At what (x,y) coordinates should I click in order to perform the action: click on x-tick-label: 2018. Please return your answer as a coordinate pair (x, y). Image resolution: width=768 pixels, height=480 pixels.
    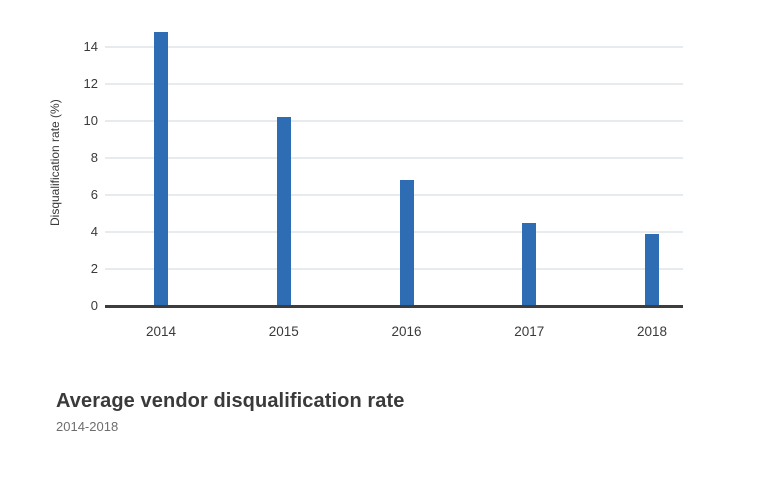
    Looking at the image, I should click on (652, 331).